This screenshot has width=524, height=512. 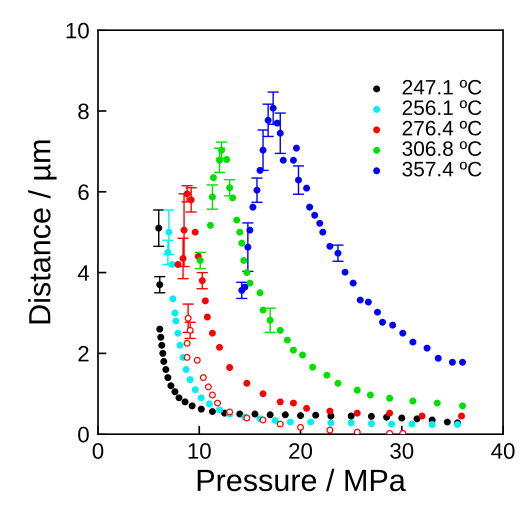 What do you see at coordinates (42, 232) in the screenshot?
I see `y-axis-title: Distance / µm` at bounding box center [42, 232].